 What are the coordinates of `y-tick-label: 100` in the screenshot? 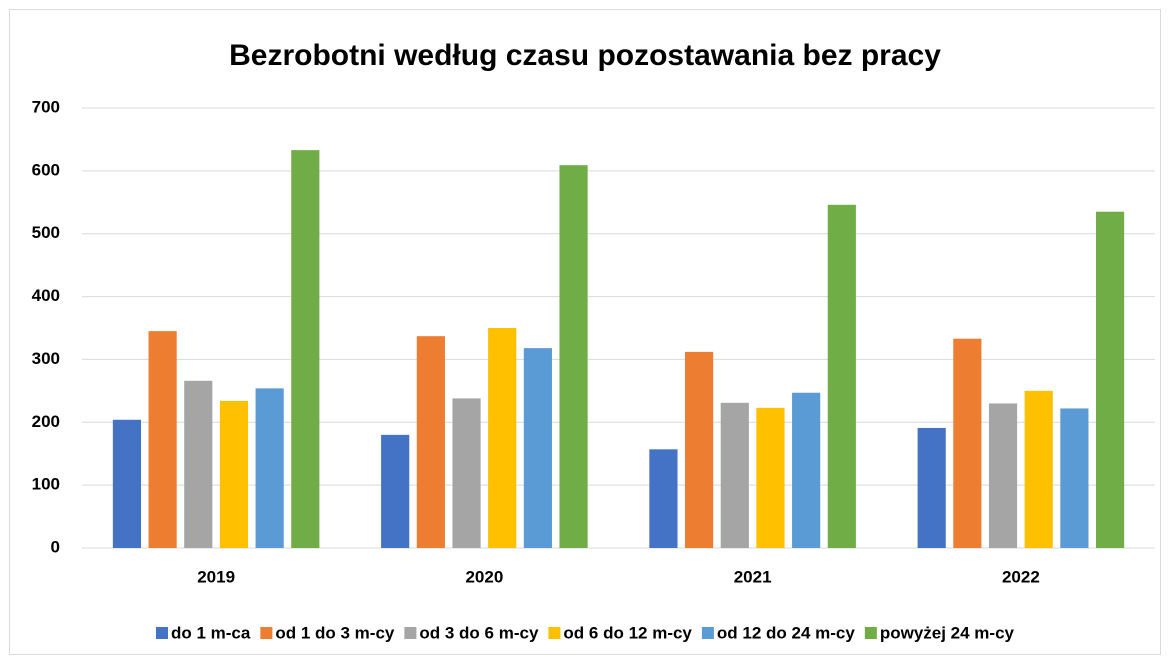 It's located at (46, 484).